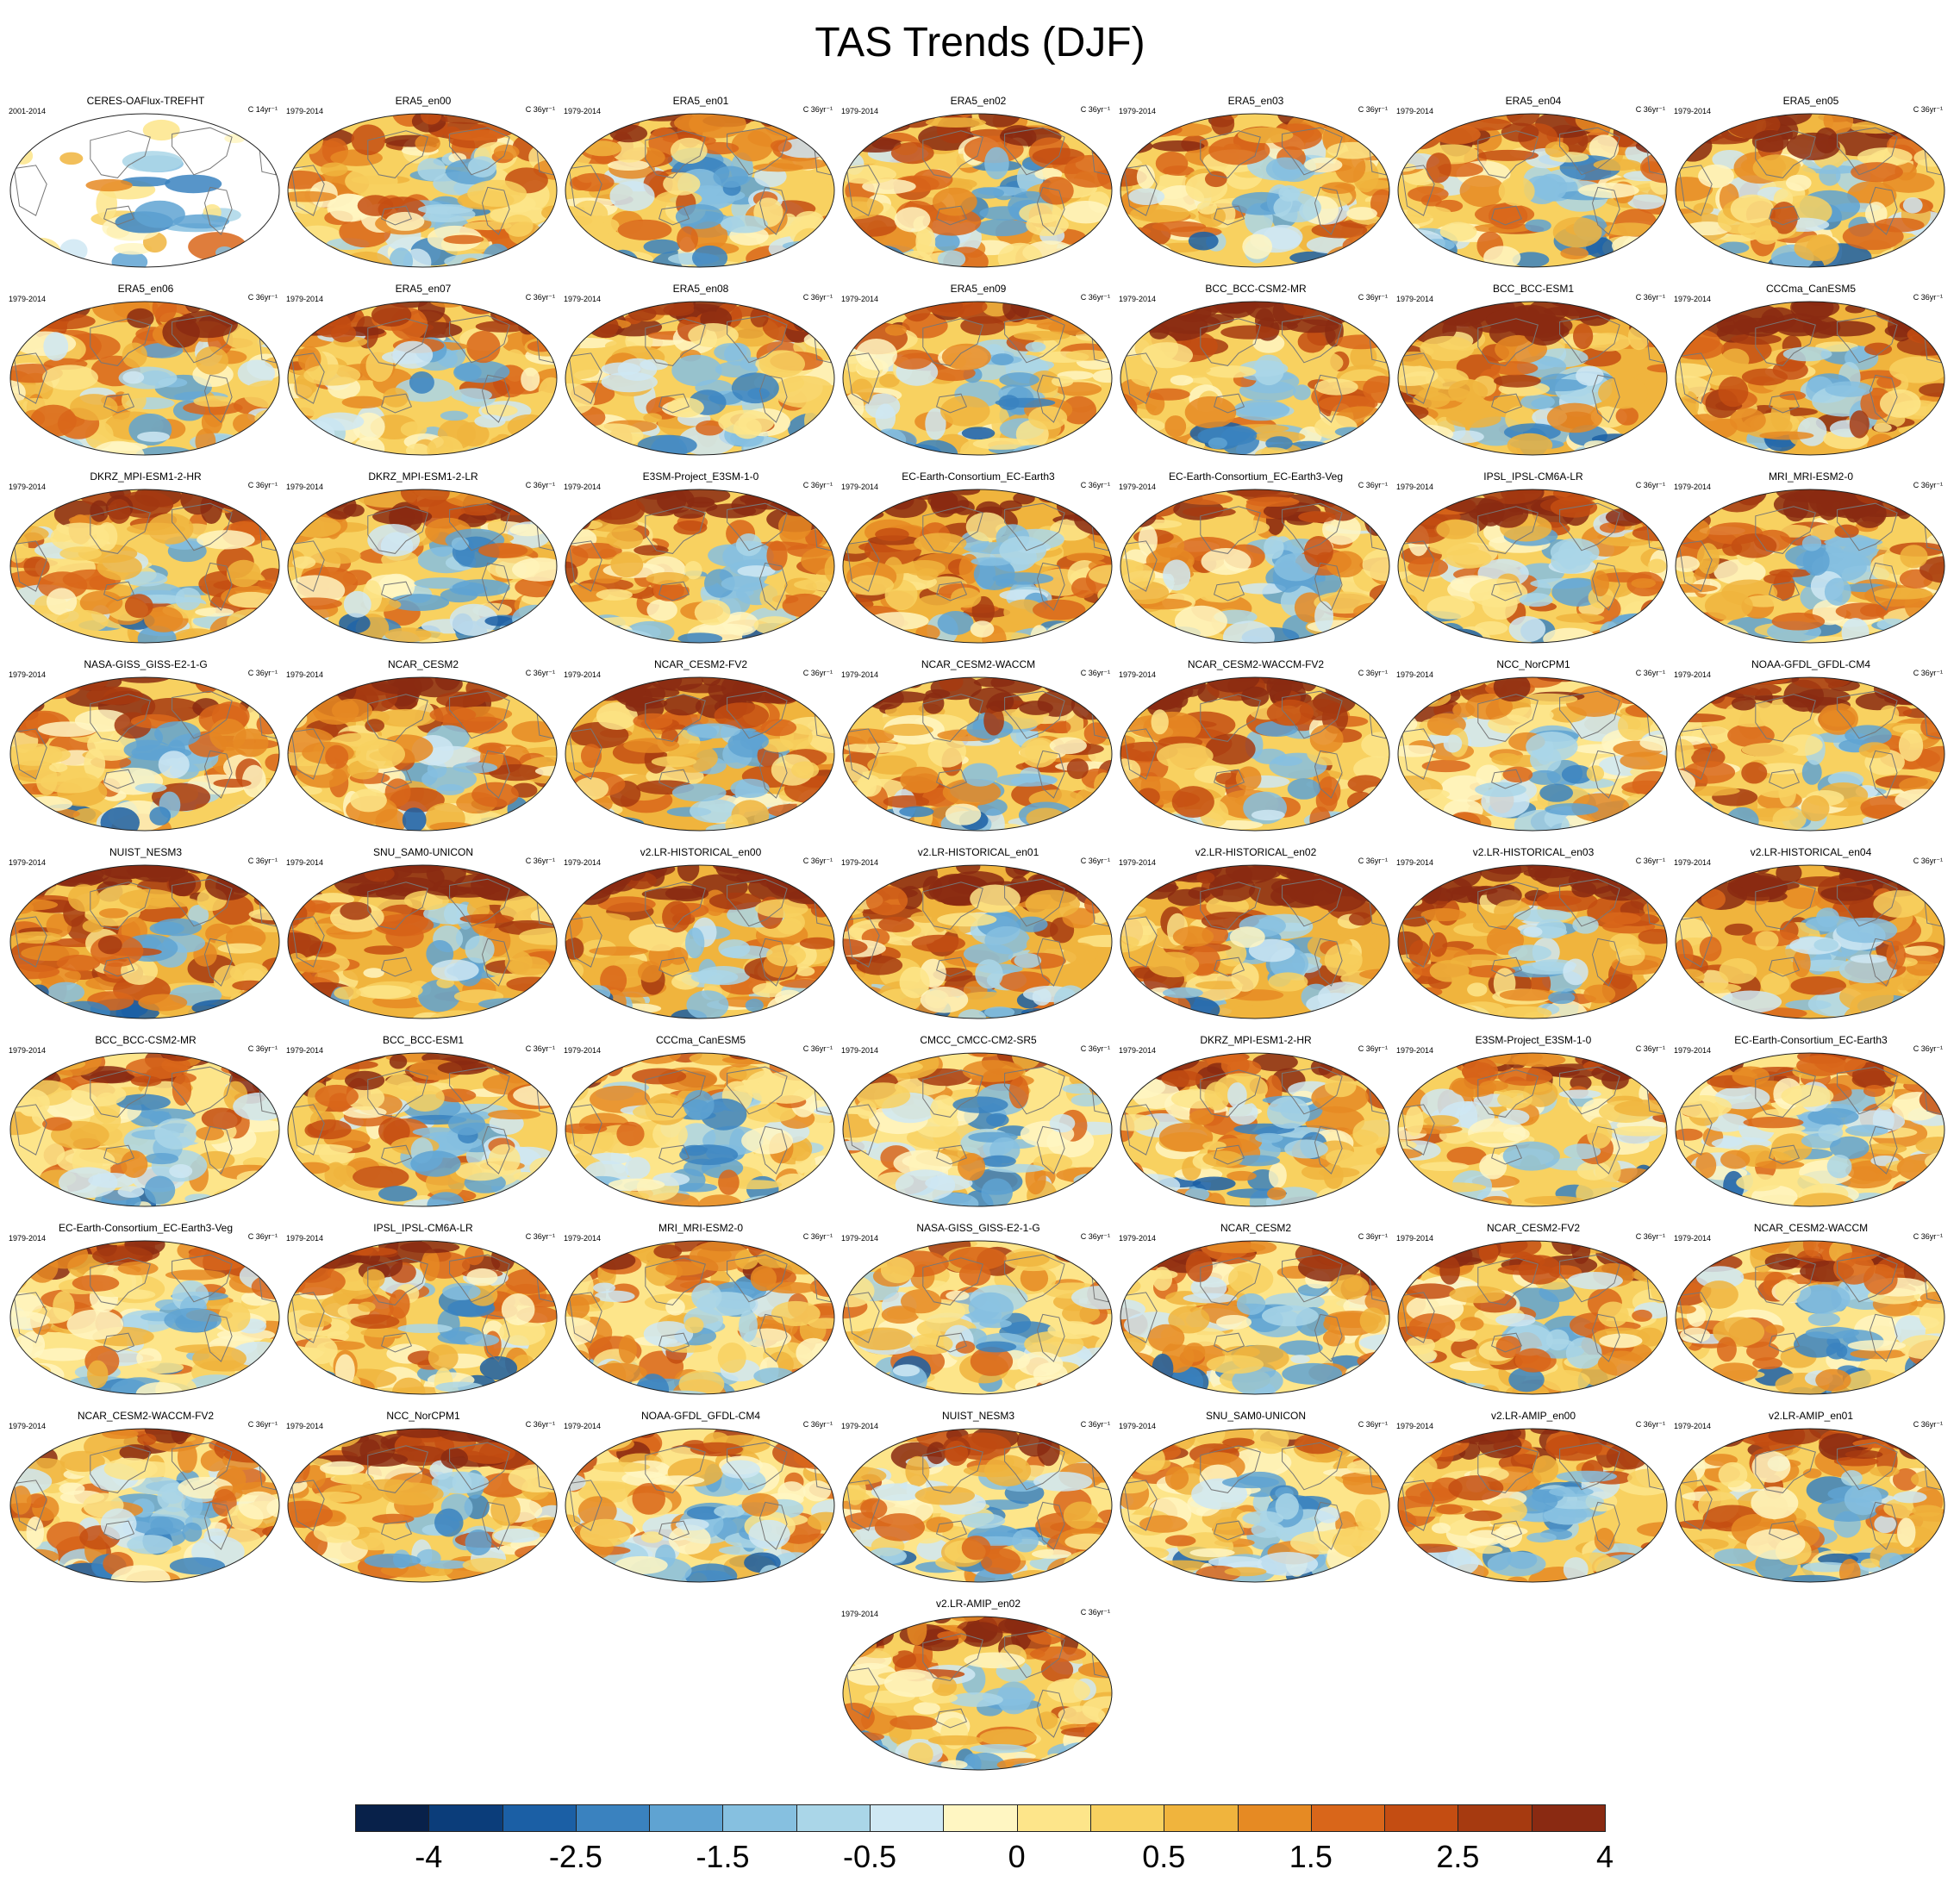 This screenshot has width=1960, height=1894. Describe the element at coordinates (1418, 191) in the screenshot. I see `africa-west-outline` at that location.